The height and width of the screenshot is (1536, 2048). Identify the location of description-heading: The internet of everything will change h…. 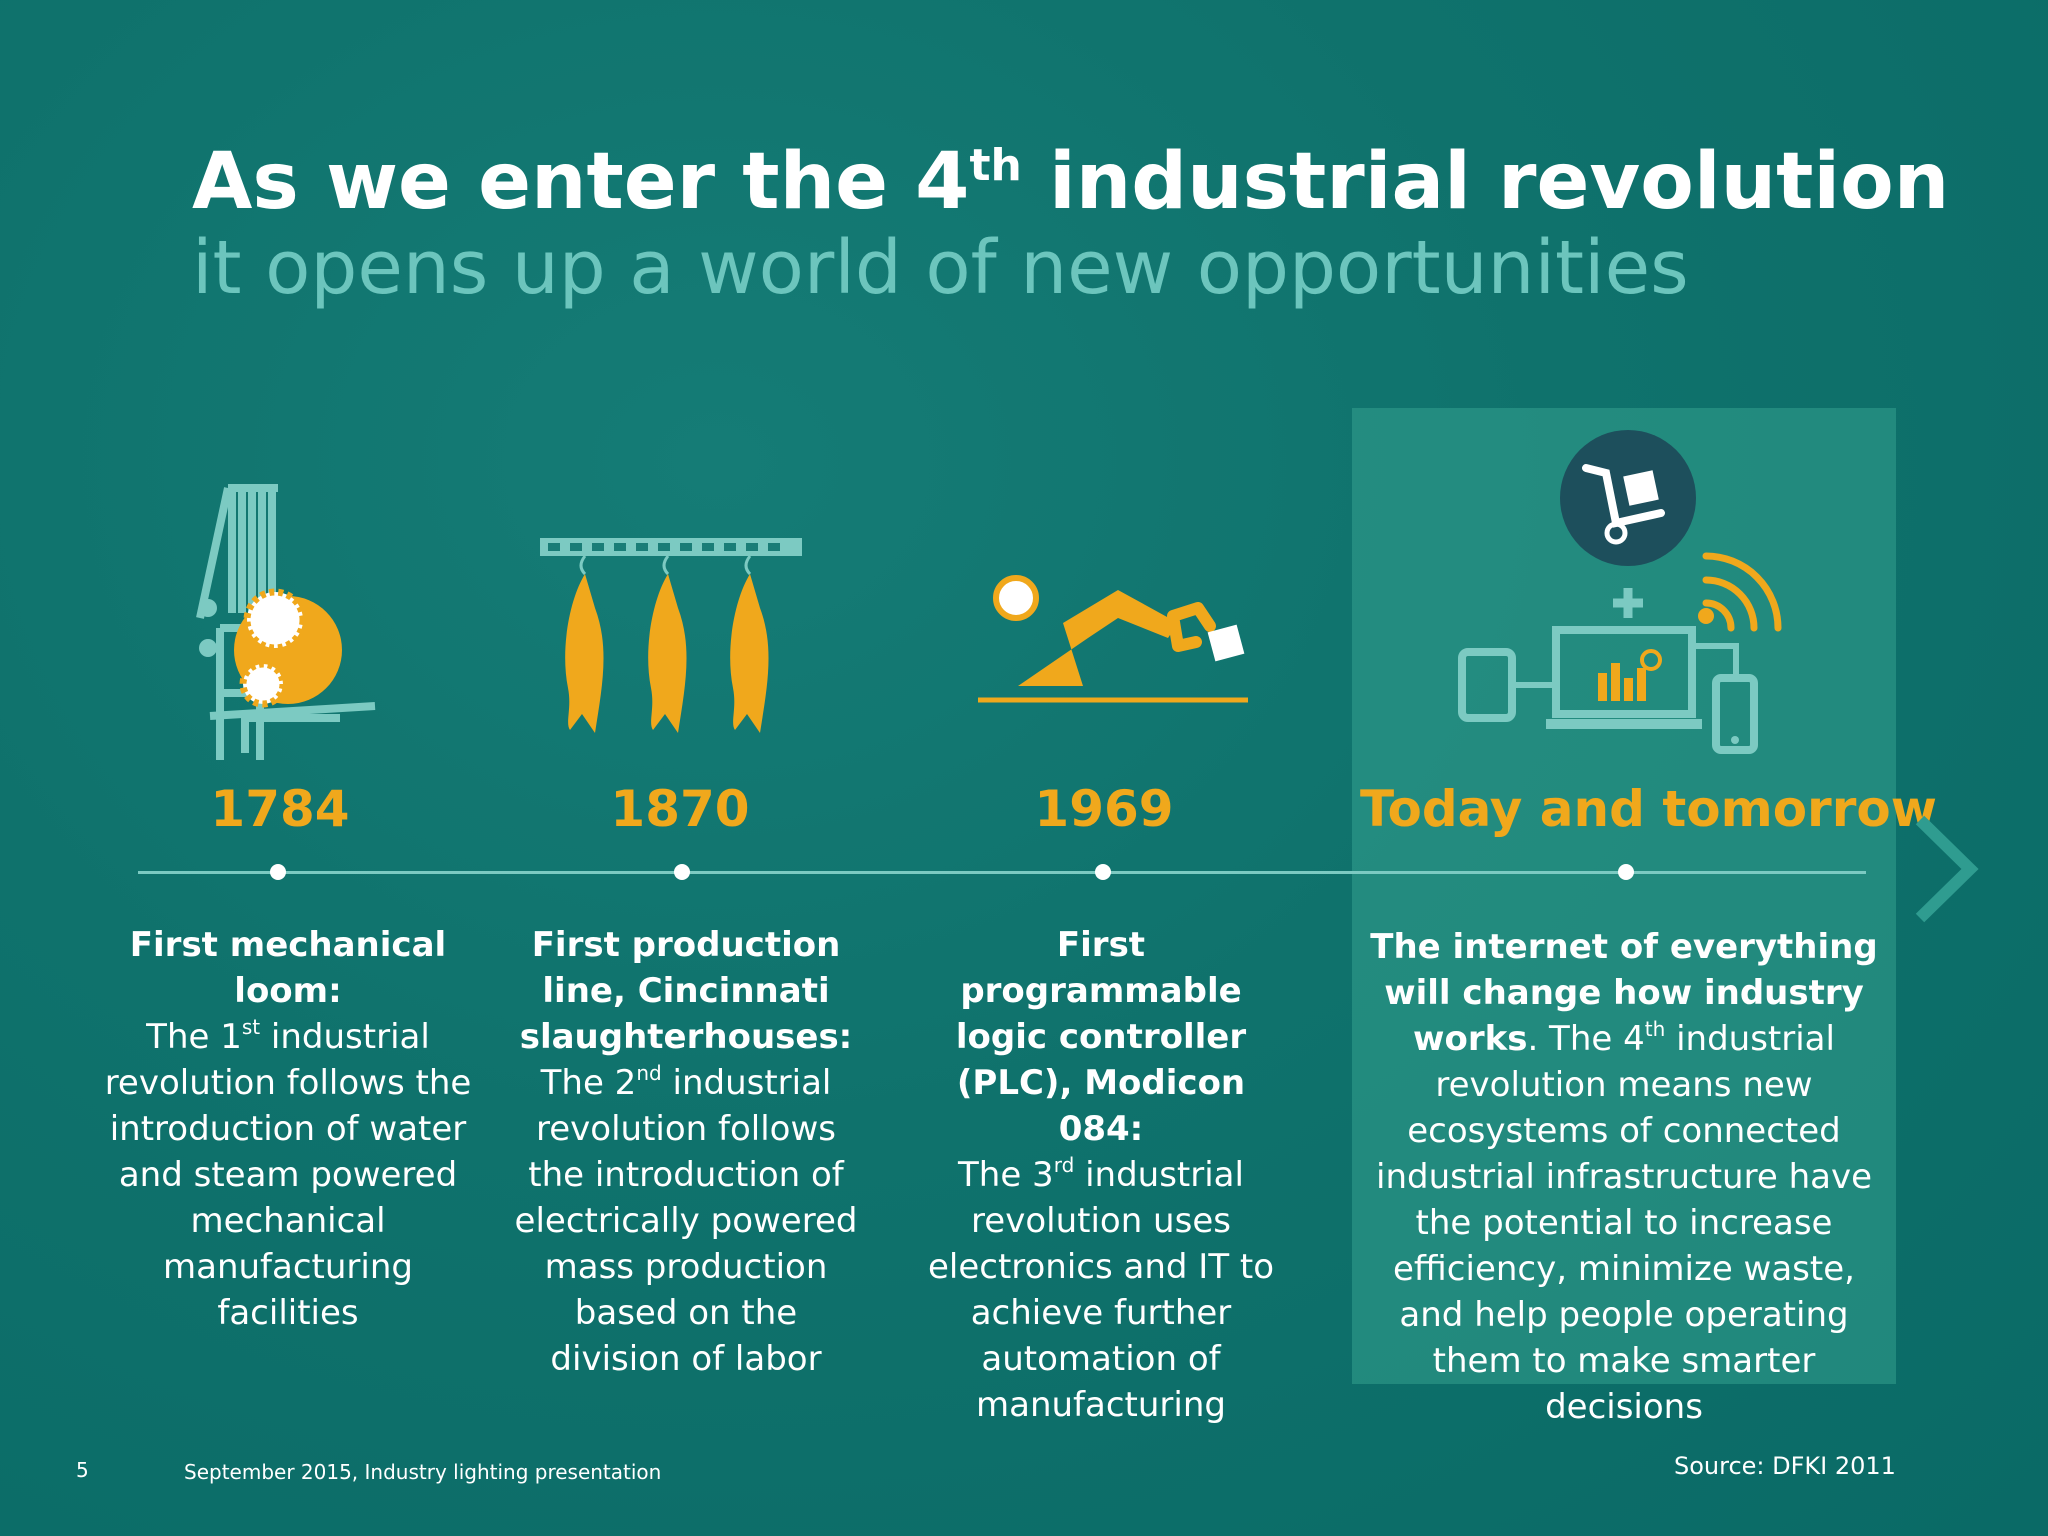
(1624, 993).